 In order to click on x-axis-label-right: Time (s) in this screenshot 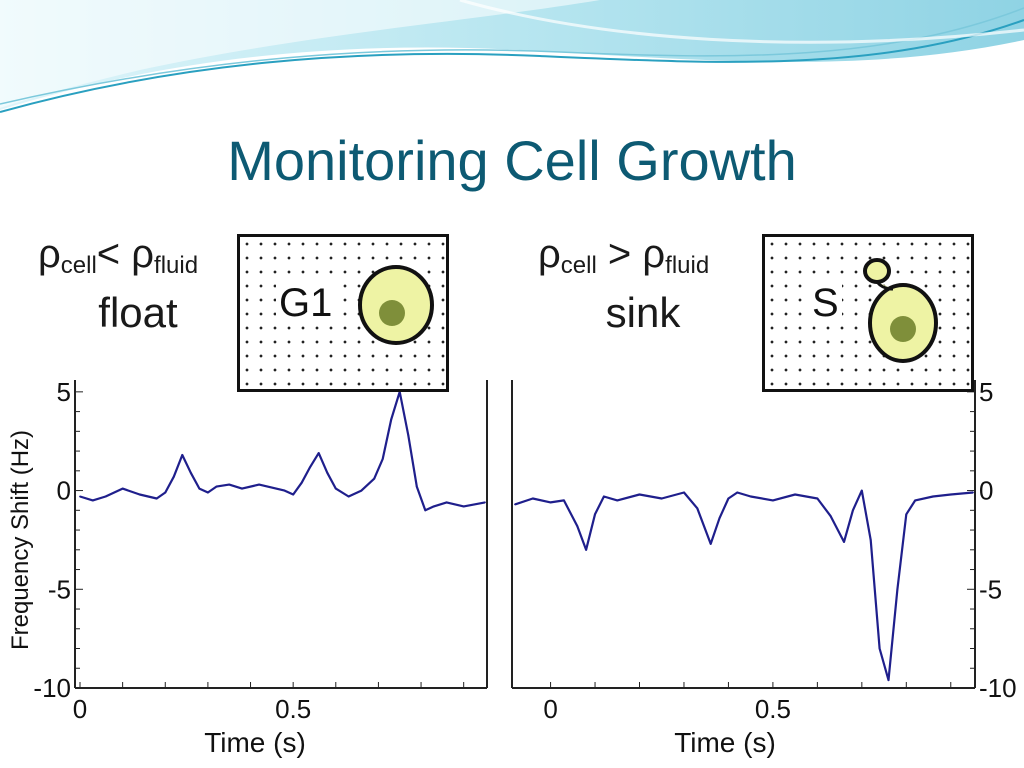, I will do `click(725, 742)`.